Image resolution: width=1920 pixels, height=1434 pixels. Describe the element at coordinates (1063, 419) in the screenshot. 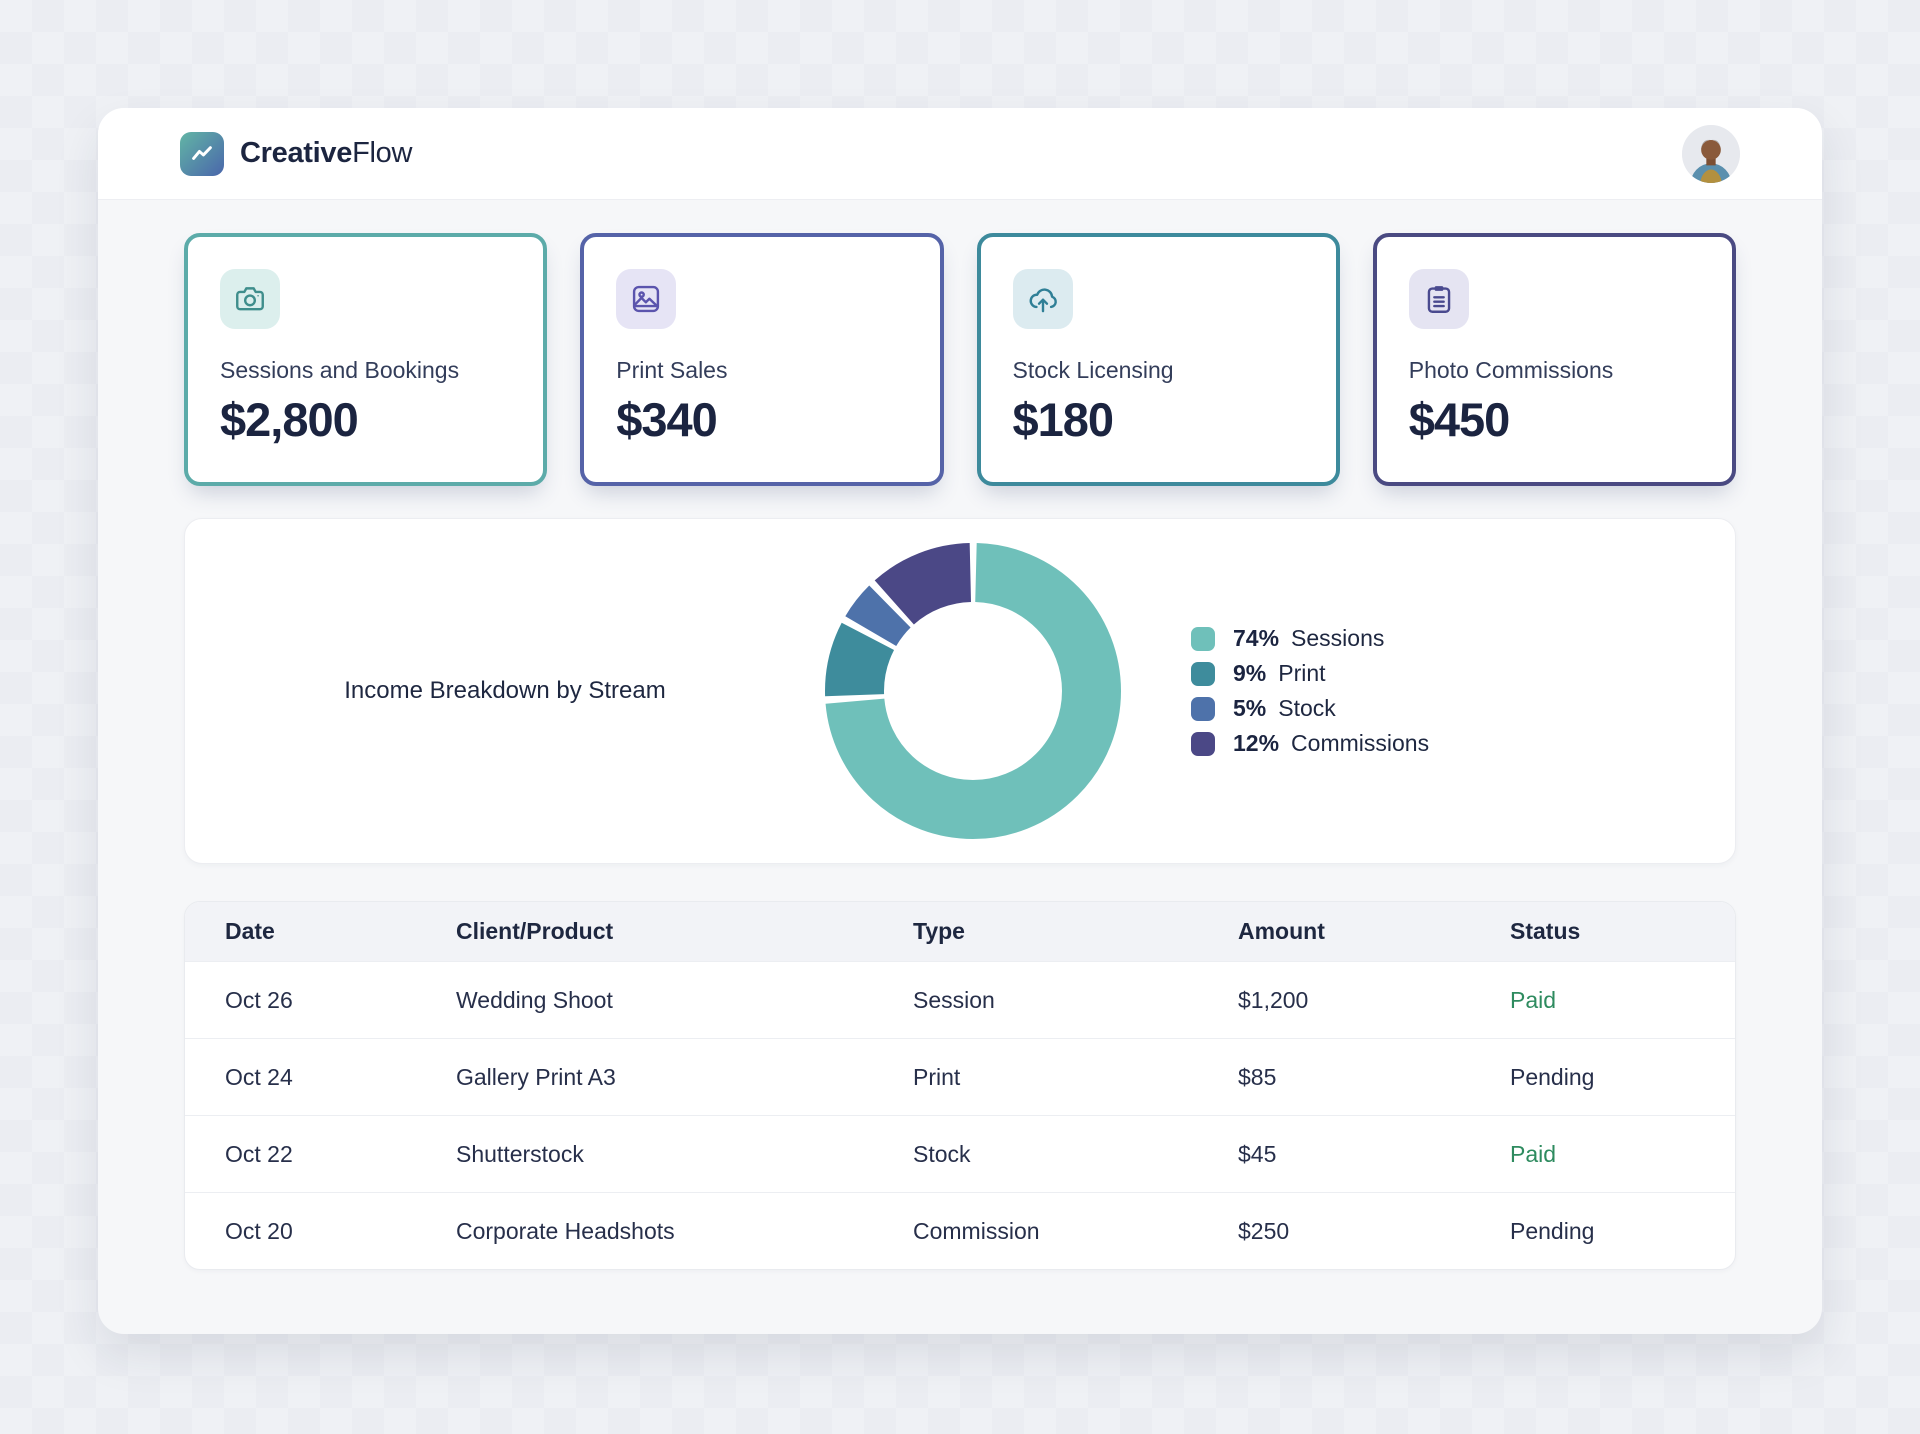

I see `stat-card-value: $180` at that location.